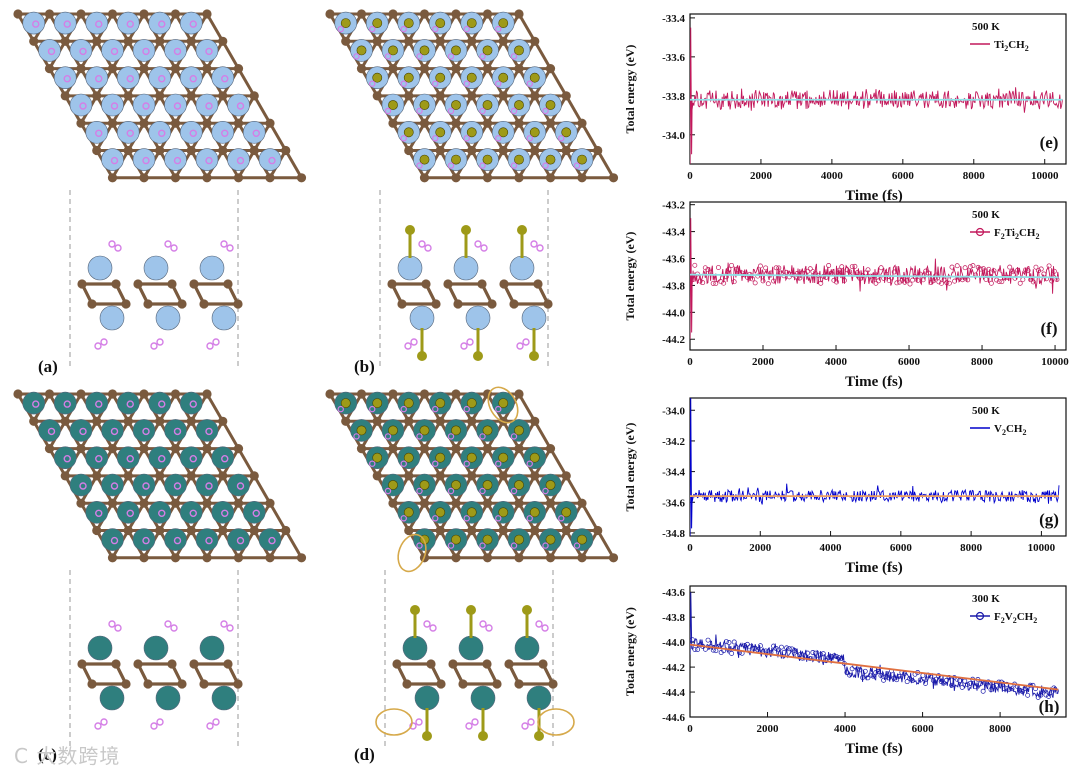 This screenshot has height=773, width=1080. Describe the element at coordinates (1045, 176) in the screenshot. I see `x-tick-label: 10000` at that location.